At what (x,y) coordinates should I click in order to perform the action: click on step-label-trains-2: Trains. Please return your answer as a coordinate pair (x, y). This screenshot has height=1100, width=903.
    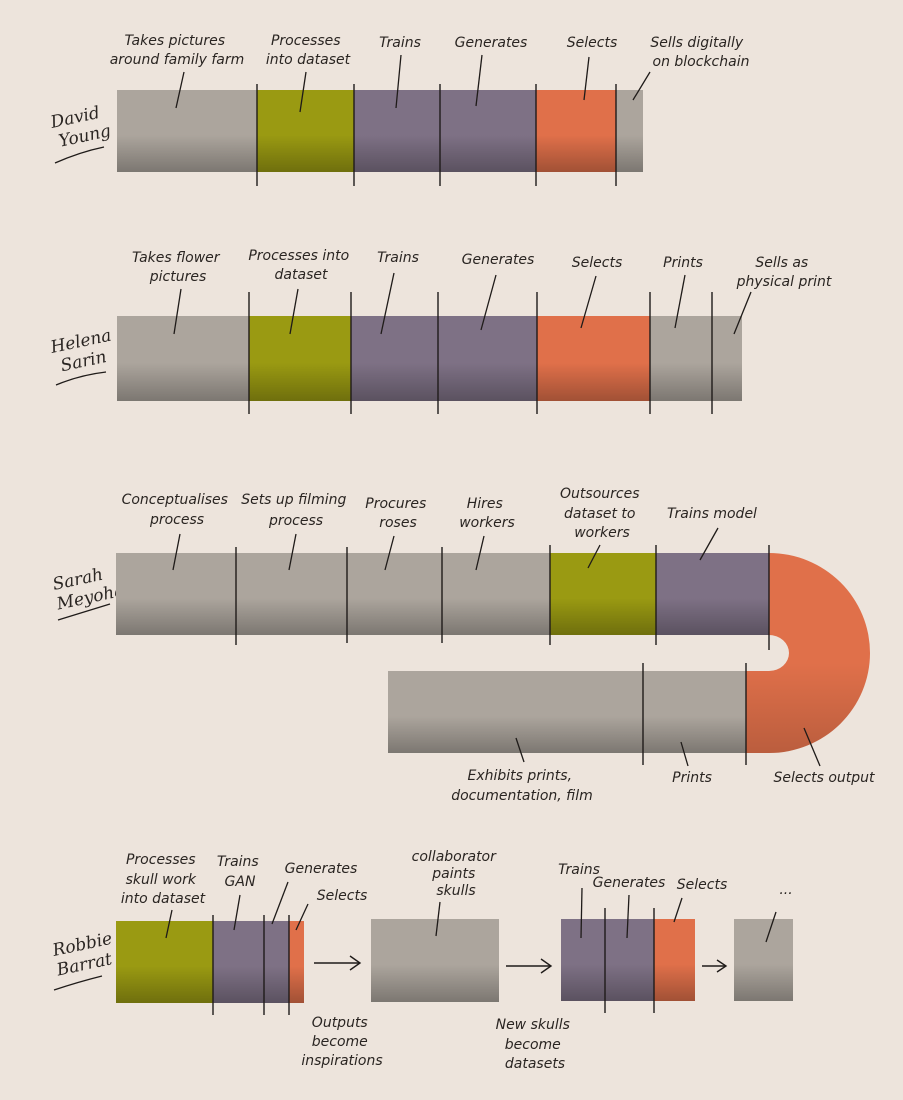
    Looking at the image, I should click on (579, 870).